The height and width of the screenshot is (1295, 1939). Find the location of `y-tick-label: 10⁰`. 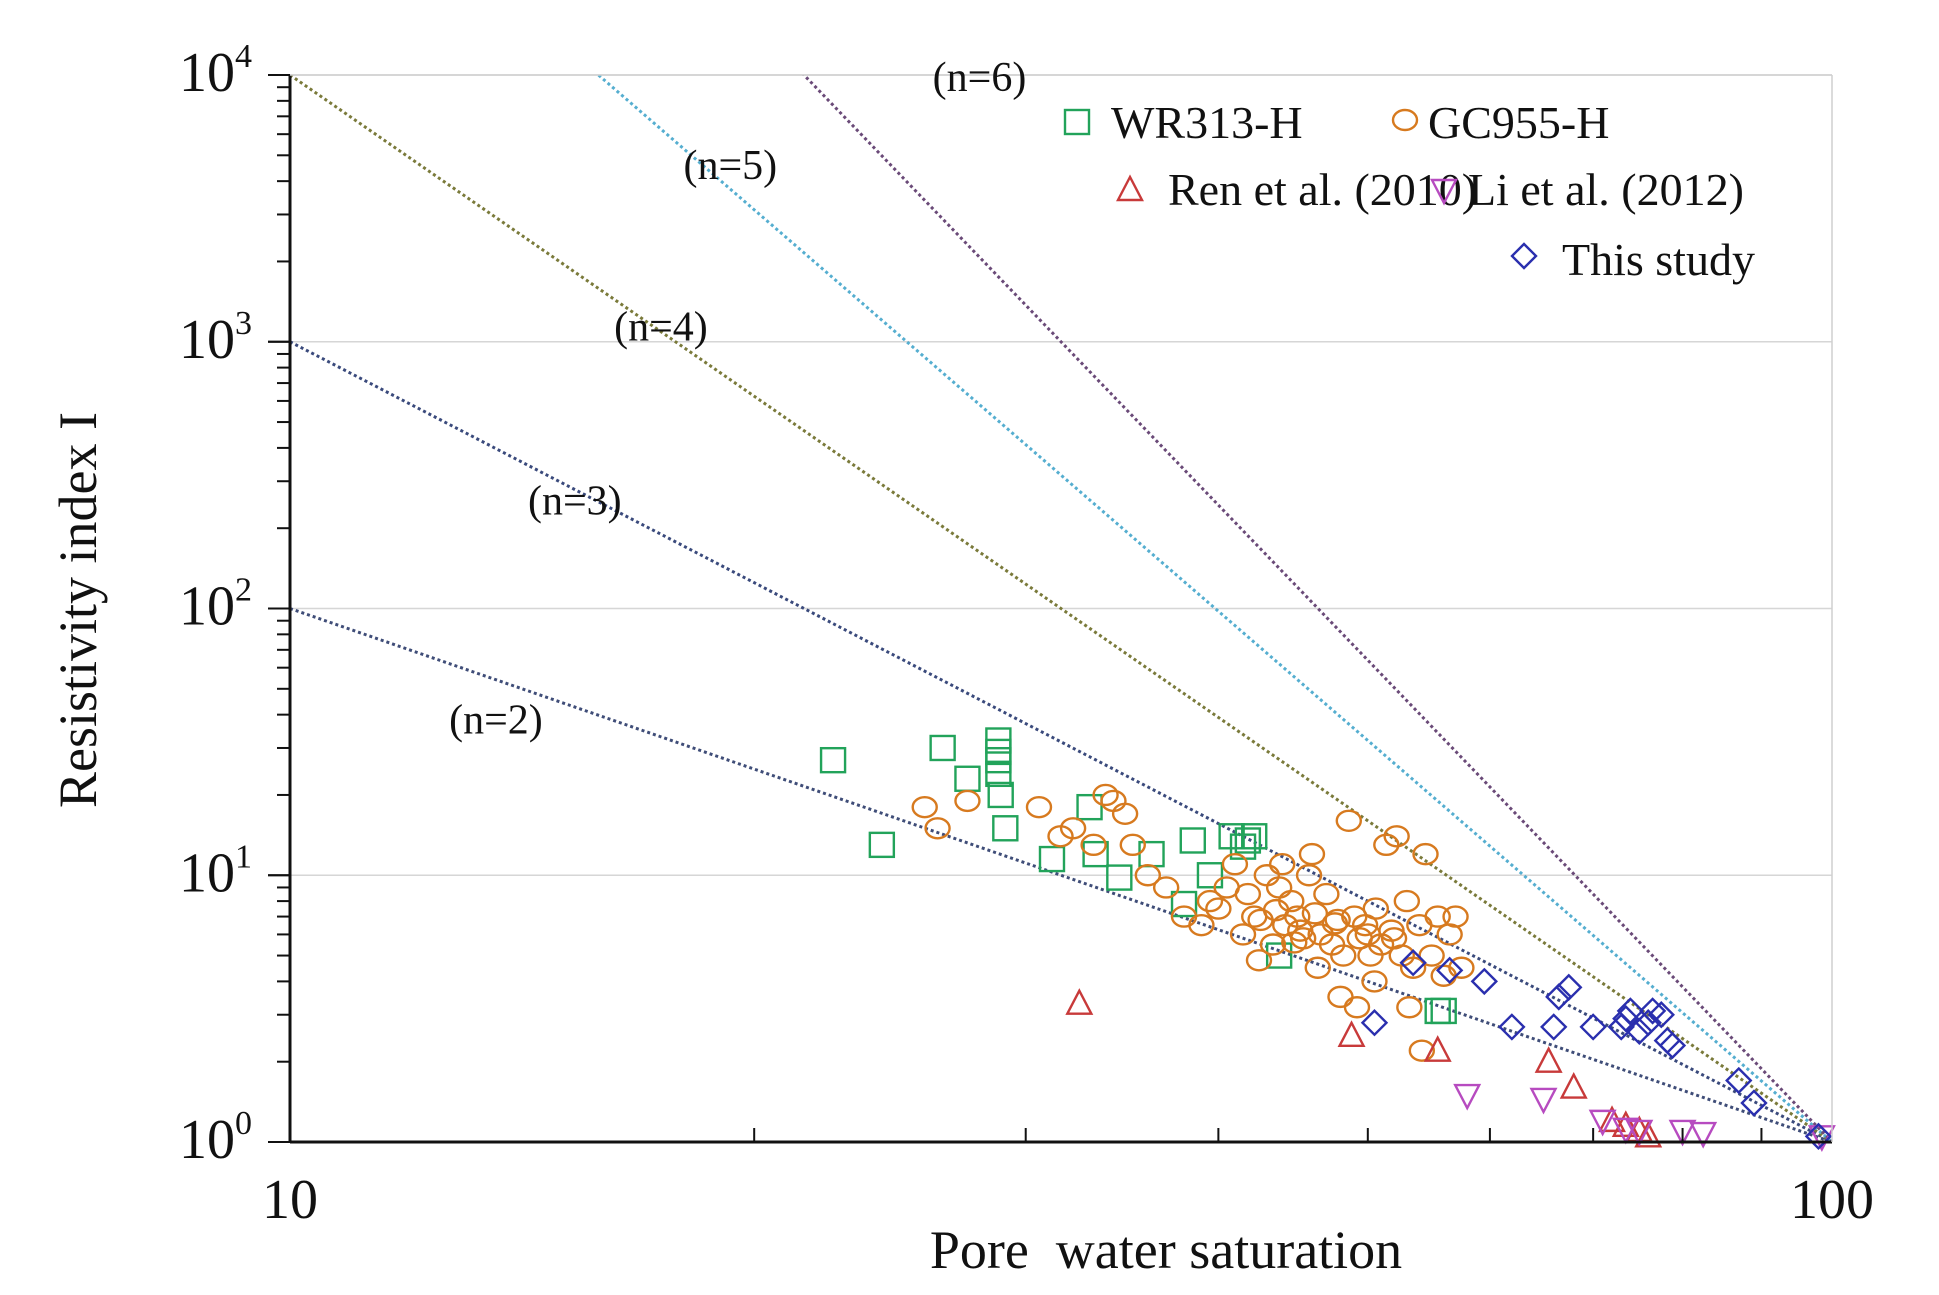

y-tick-label: 10⁰ is located at coordinates (215, 1138).